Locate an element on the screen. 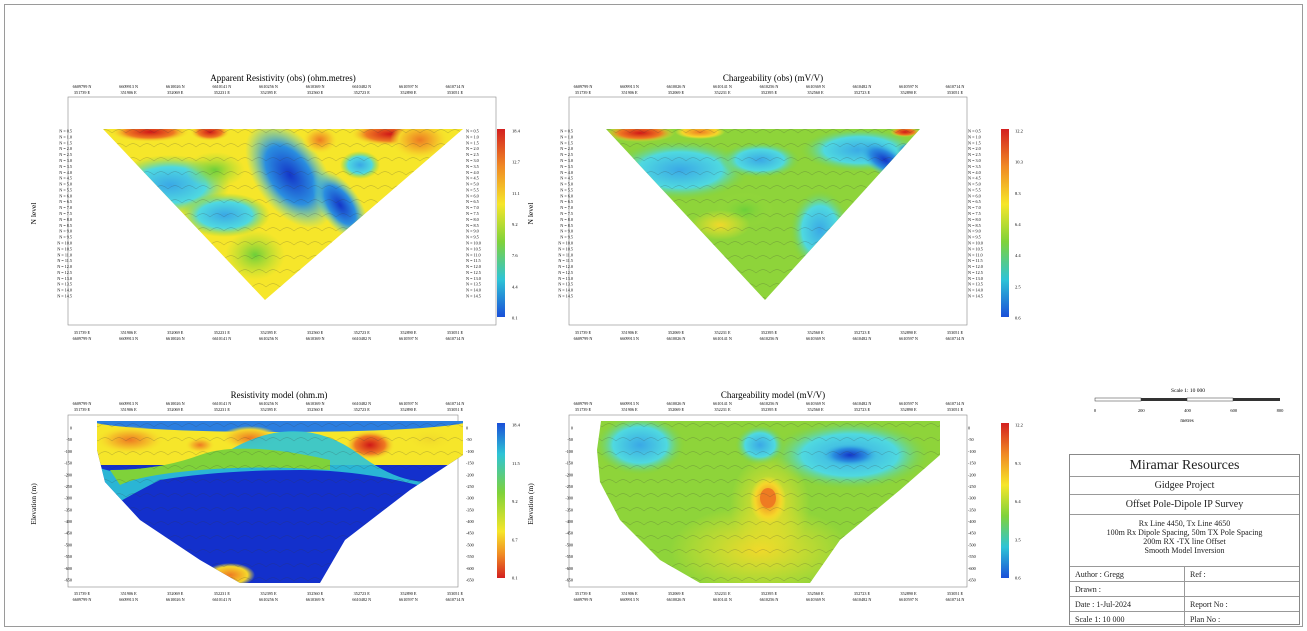  y-tick-label: N = 1.5 is located at coordinates (566, 142).